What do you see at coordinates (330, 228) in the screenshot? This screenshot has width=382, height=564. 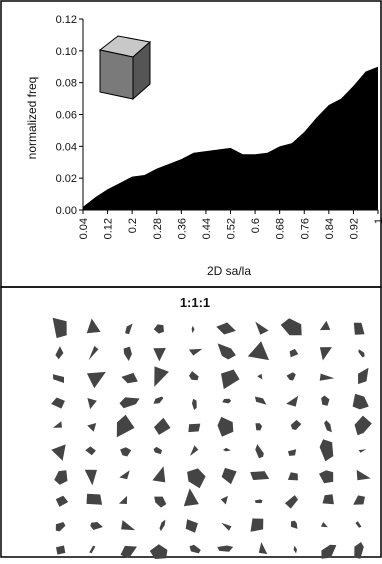 I see `x-tick-label: 0.84` at bounding box center [330, 228].